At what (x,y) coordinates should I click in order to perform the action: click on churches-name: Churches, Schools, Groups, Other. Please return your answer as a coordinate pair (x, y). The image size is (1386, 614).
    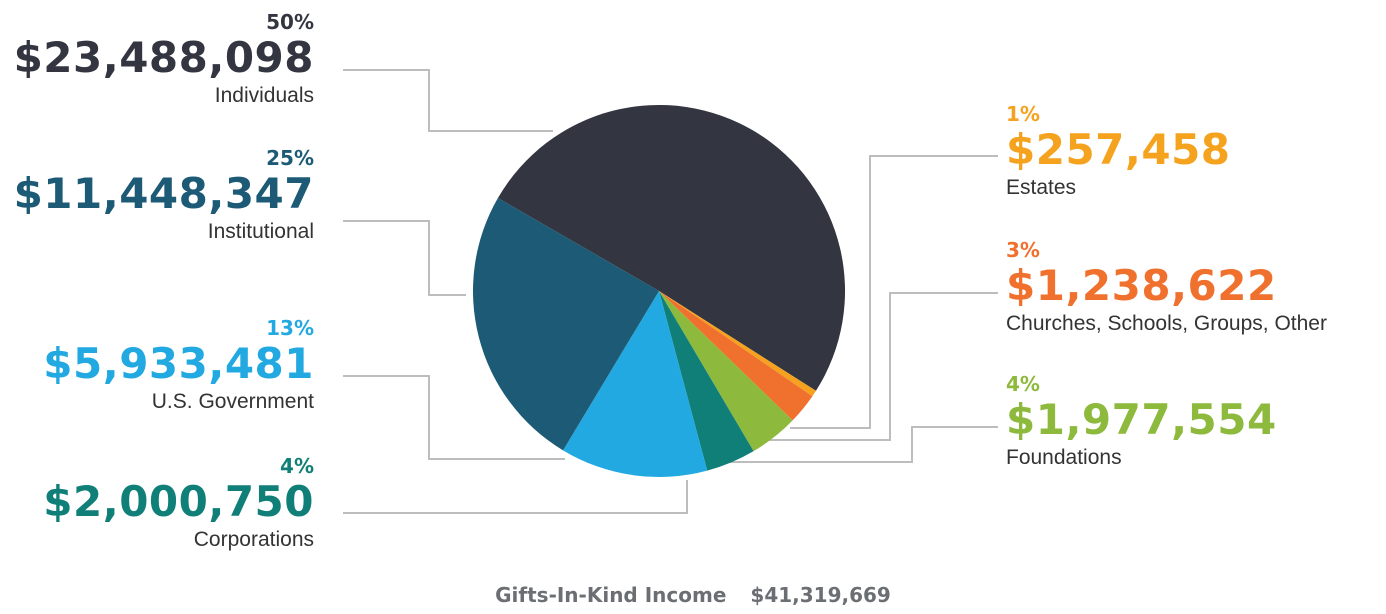
    Looking at the image, I should click on (1166, 323).